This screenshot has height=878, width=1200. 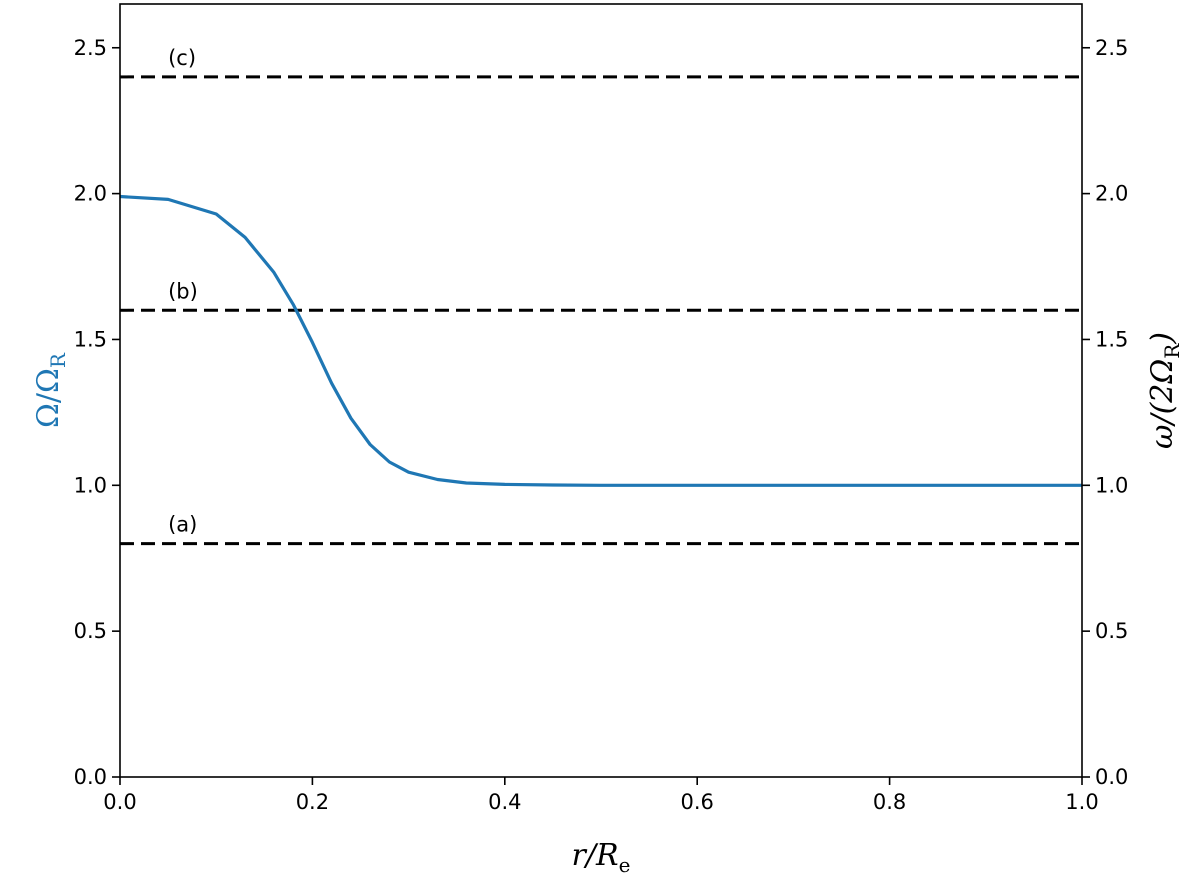 What do you see at coordinates (1111, 48) in the screenshot?
I see `y-right-tick-label: 2.5` at bounding box center [1111, 48].